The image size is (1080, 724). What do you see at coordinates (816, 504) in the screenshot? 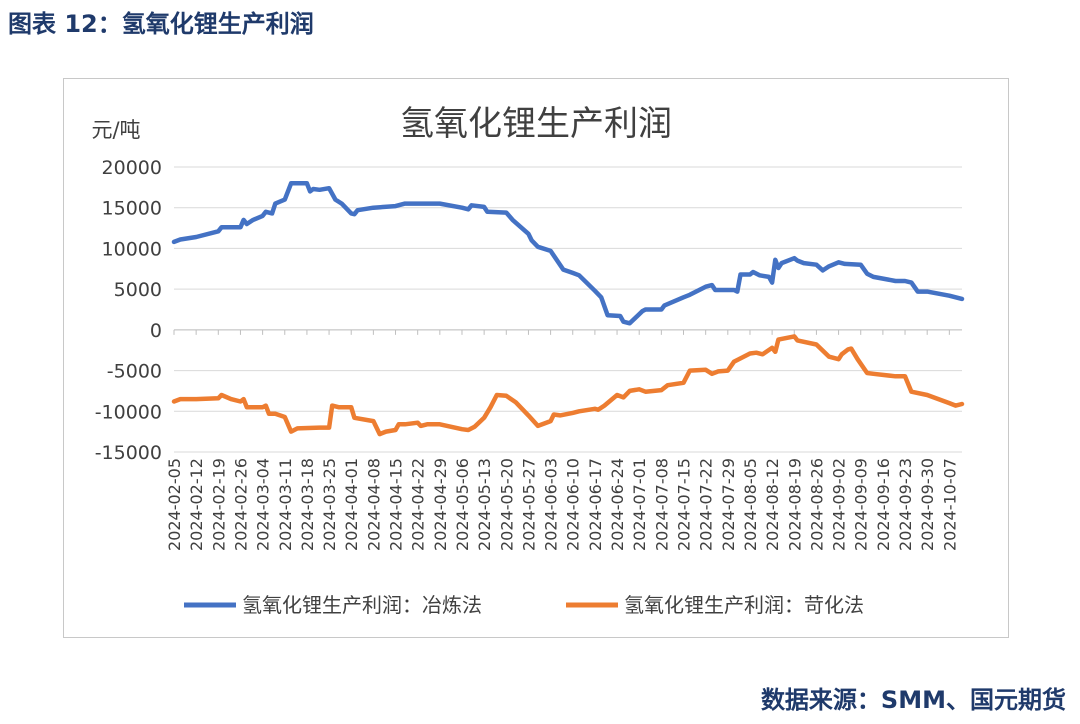
I see `x-tick-label: 2024-08-26` at bounding box center [816, 504].